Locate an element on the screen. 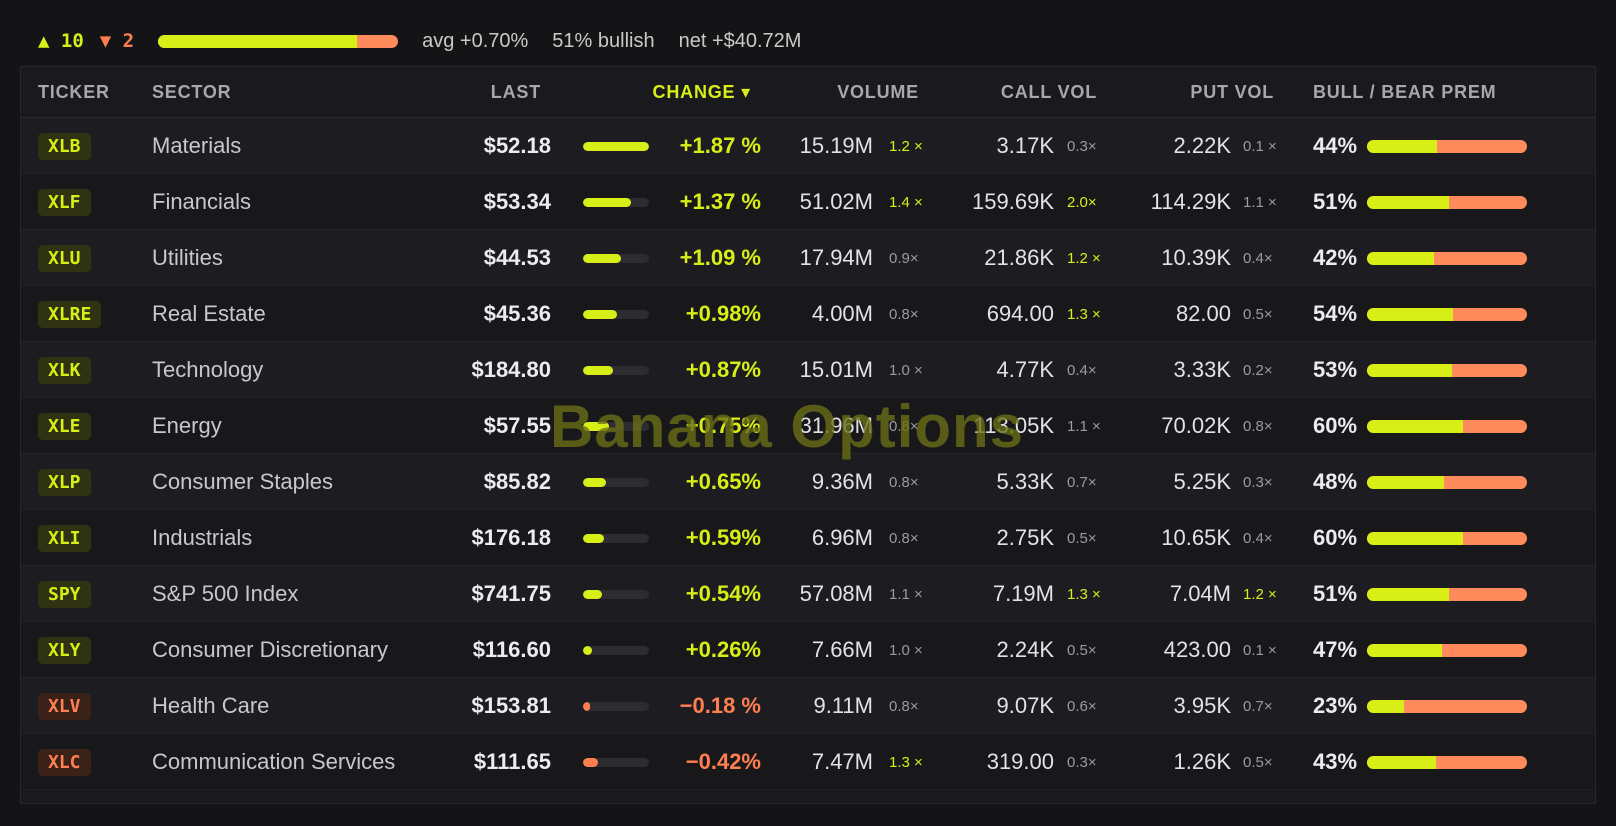  ticker-badge: XLV is located at coordinates (64, 706).